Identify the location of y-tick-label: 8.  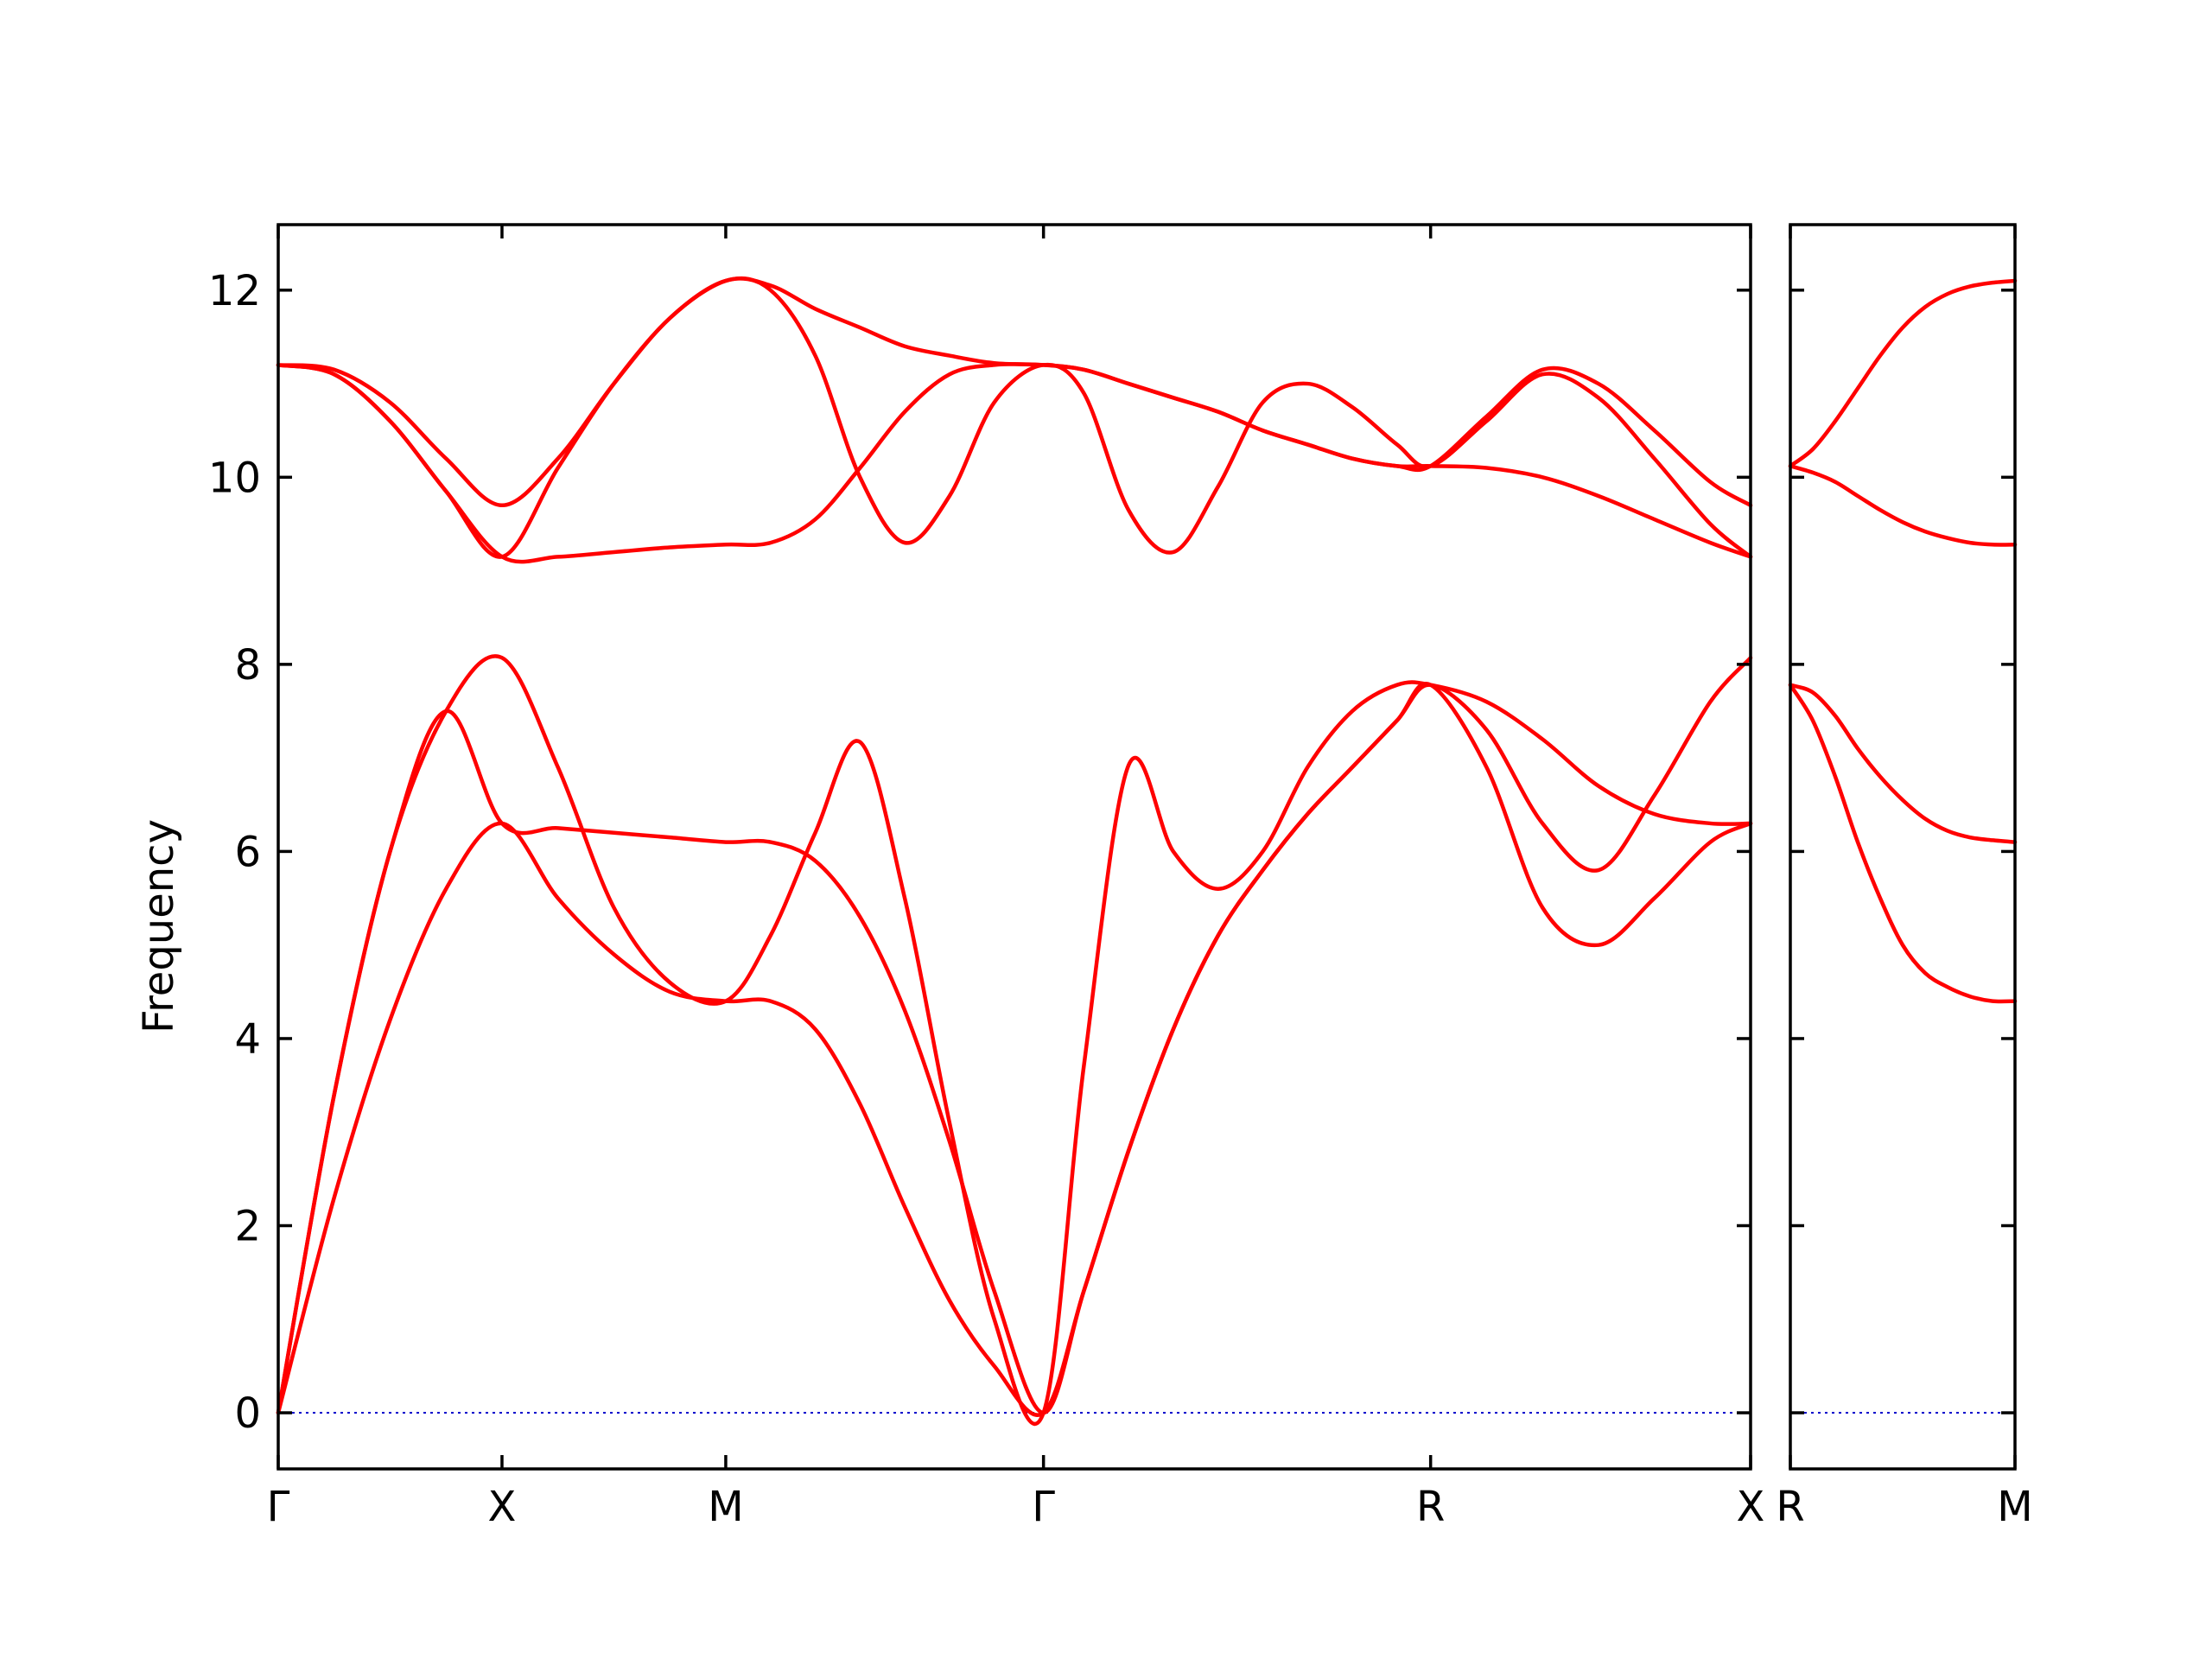
(247, 665).